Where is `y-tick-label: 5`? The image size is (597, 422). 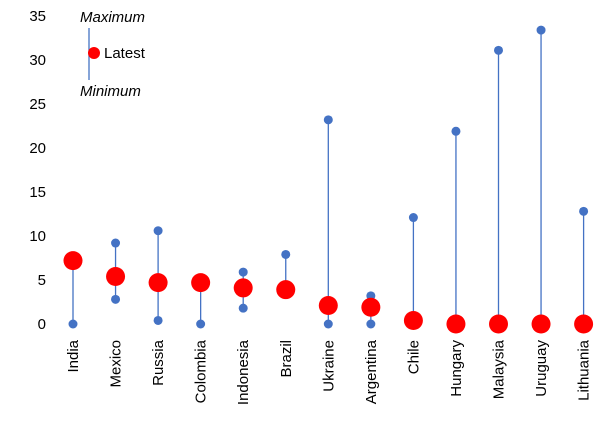
y-tick-label: 5 is located at coordinates (42, 280).